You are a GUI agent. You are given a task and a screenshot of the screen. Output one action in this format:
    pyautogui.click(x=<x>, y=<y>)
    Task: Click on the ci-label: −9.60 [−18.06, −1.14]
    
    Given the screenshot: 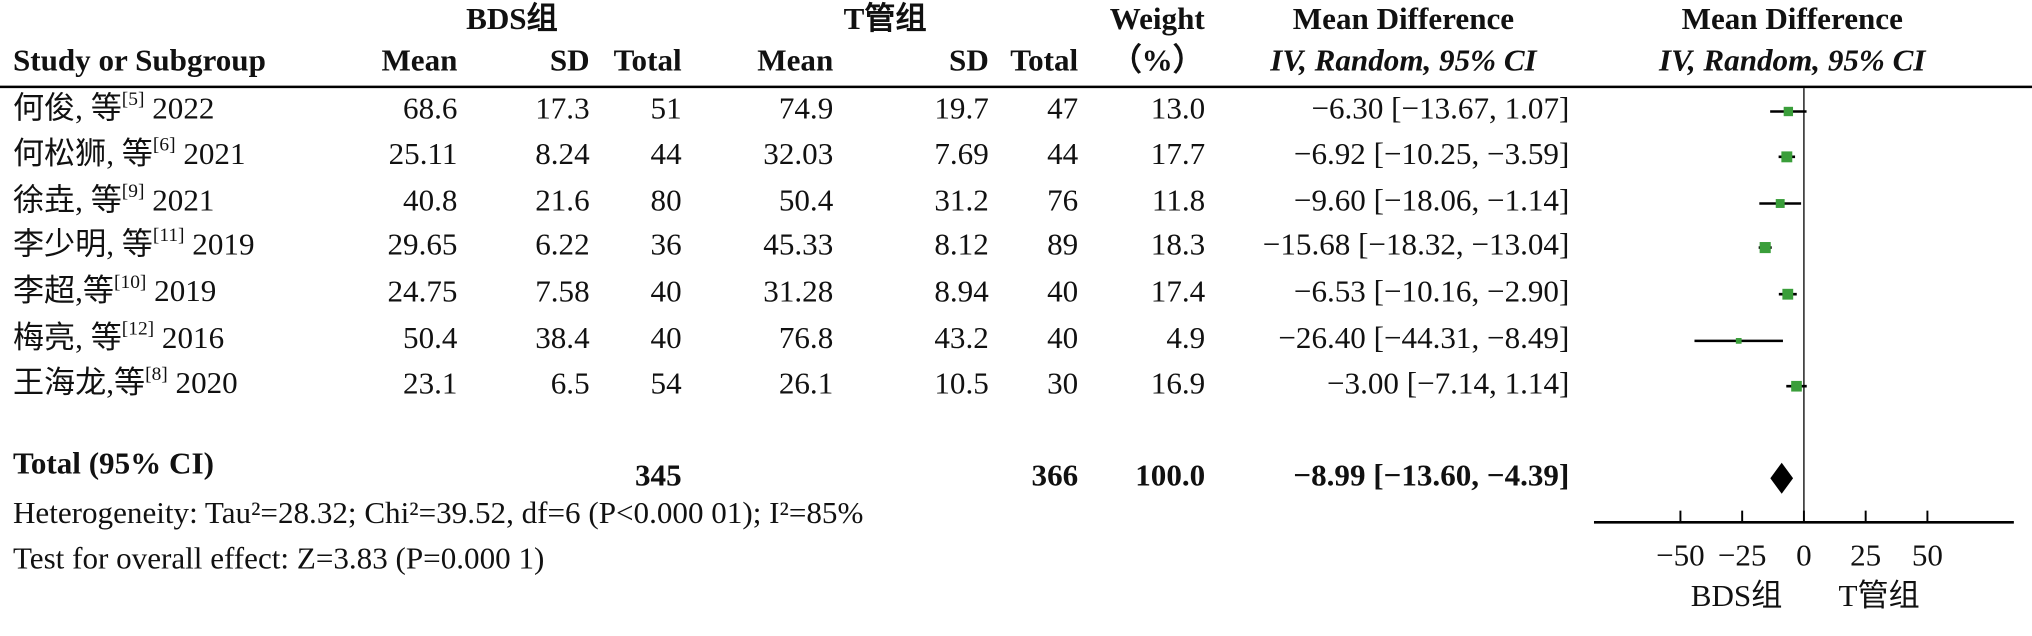 What is the action you would take?
    pyautogui.click(x=1431, y=200)
    